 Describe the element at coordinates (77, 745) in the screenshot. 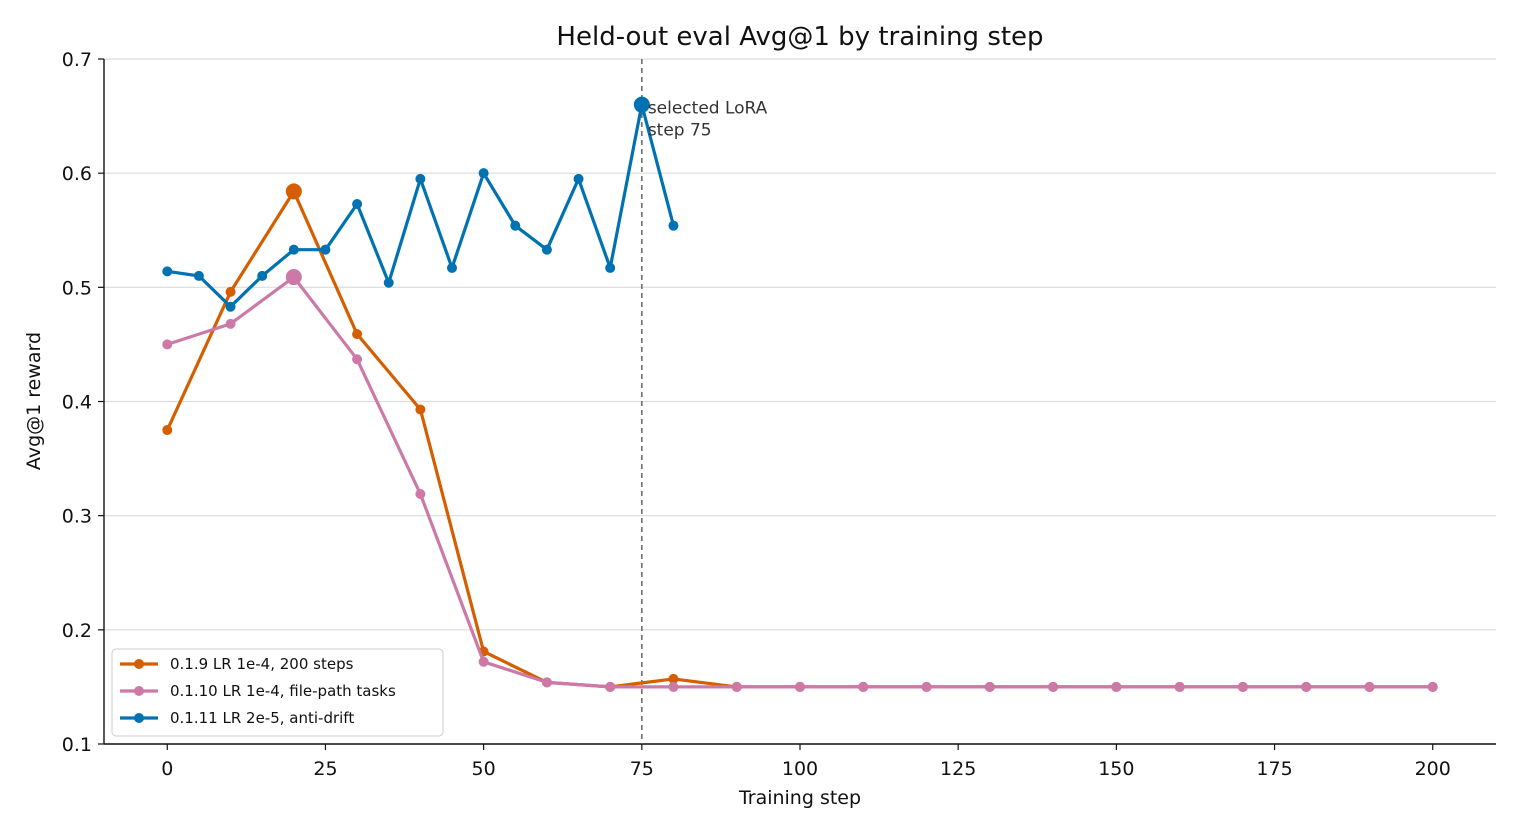

I see `y-tick-label: 0.1` at that location.